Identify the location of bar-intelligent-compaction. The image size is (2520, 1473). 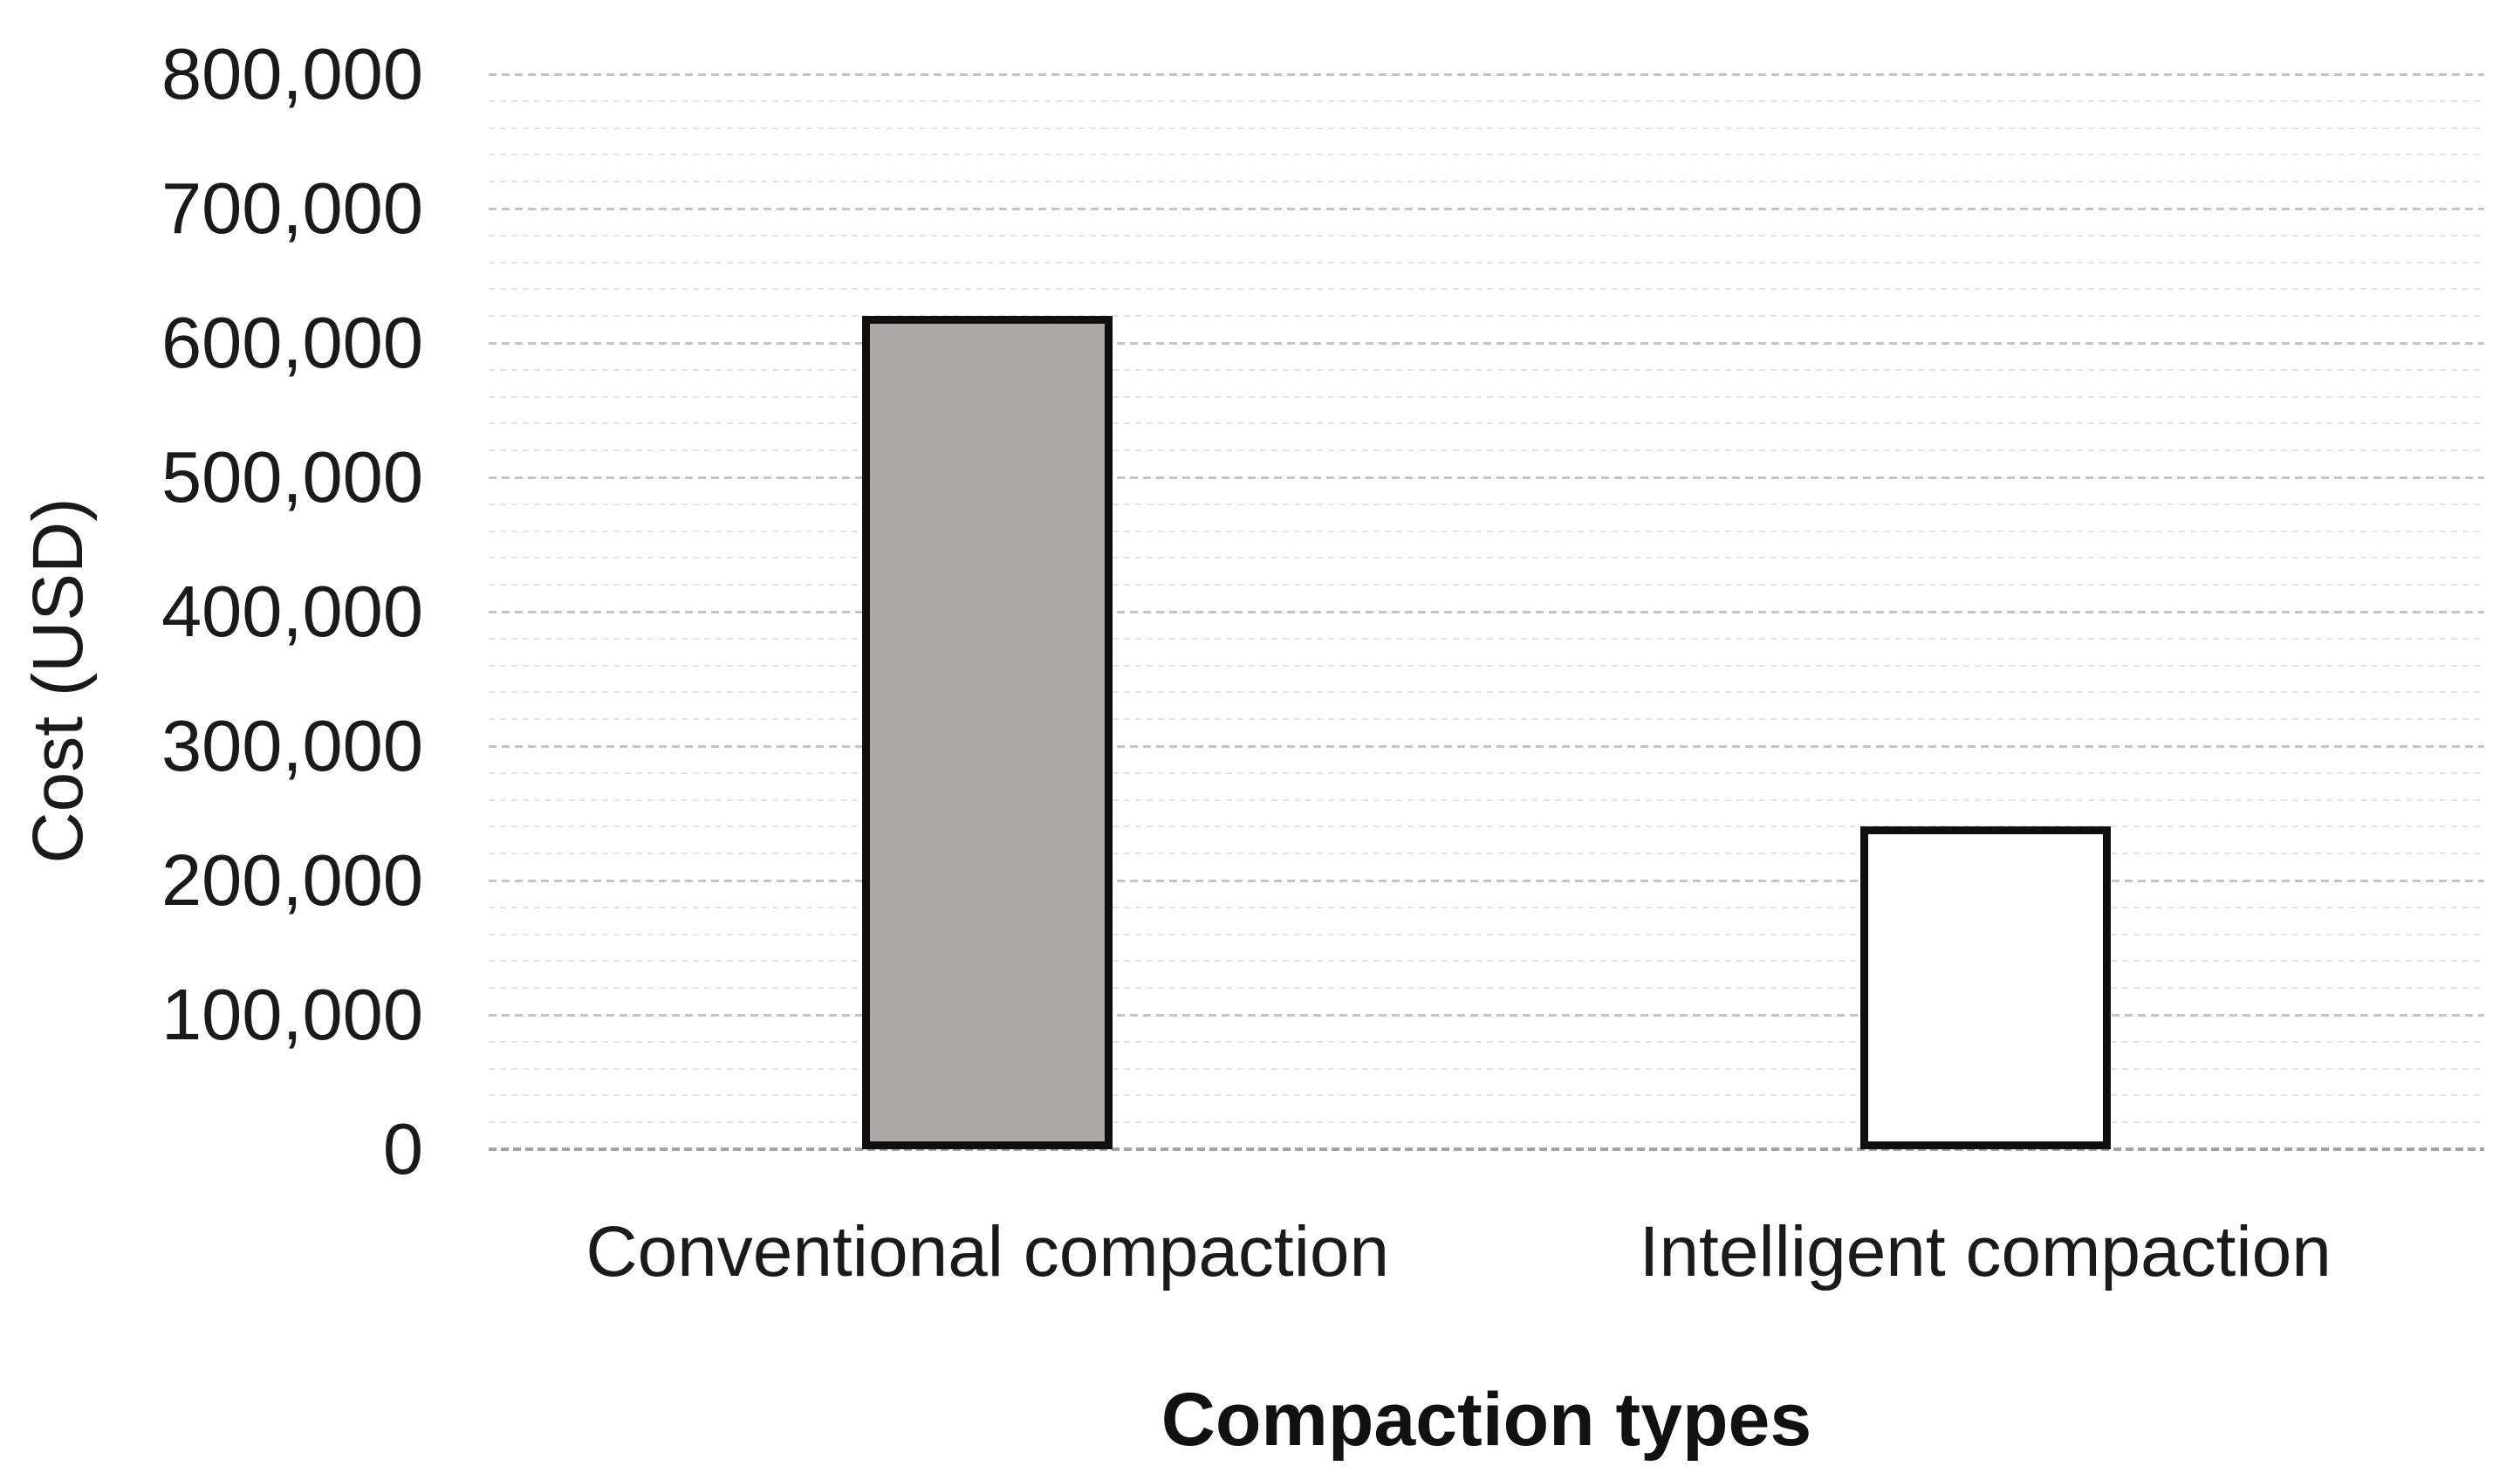
(1985, 988).